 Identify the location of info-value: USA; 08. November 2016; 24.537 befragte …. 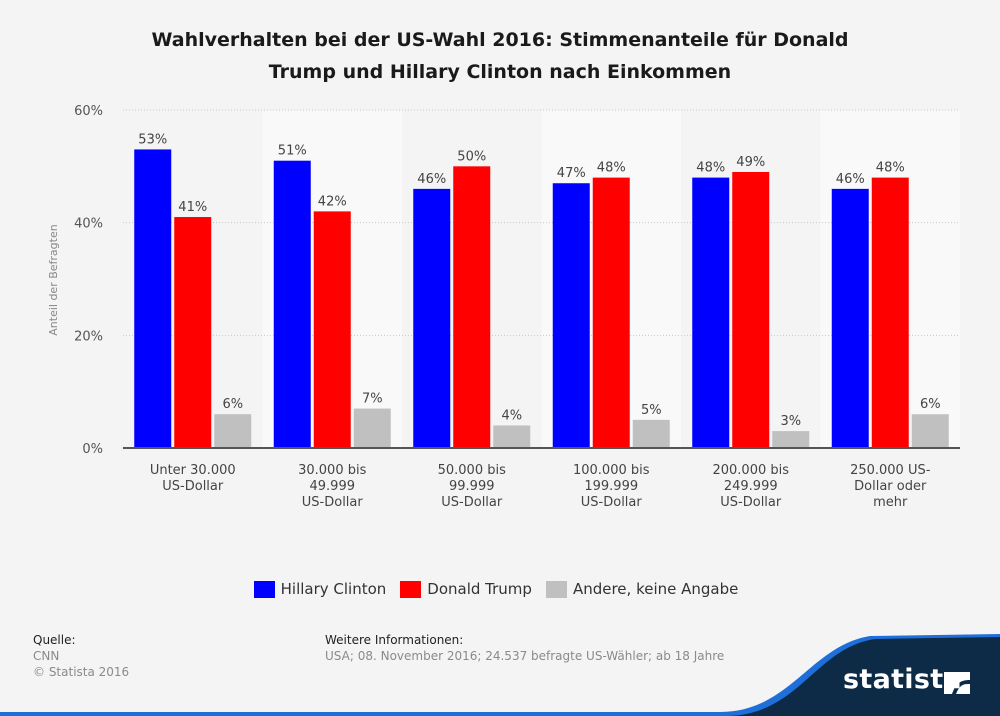
(525, 656).